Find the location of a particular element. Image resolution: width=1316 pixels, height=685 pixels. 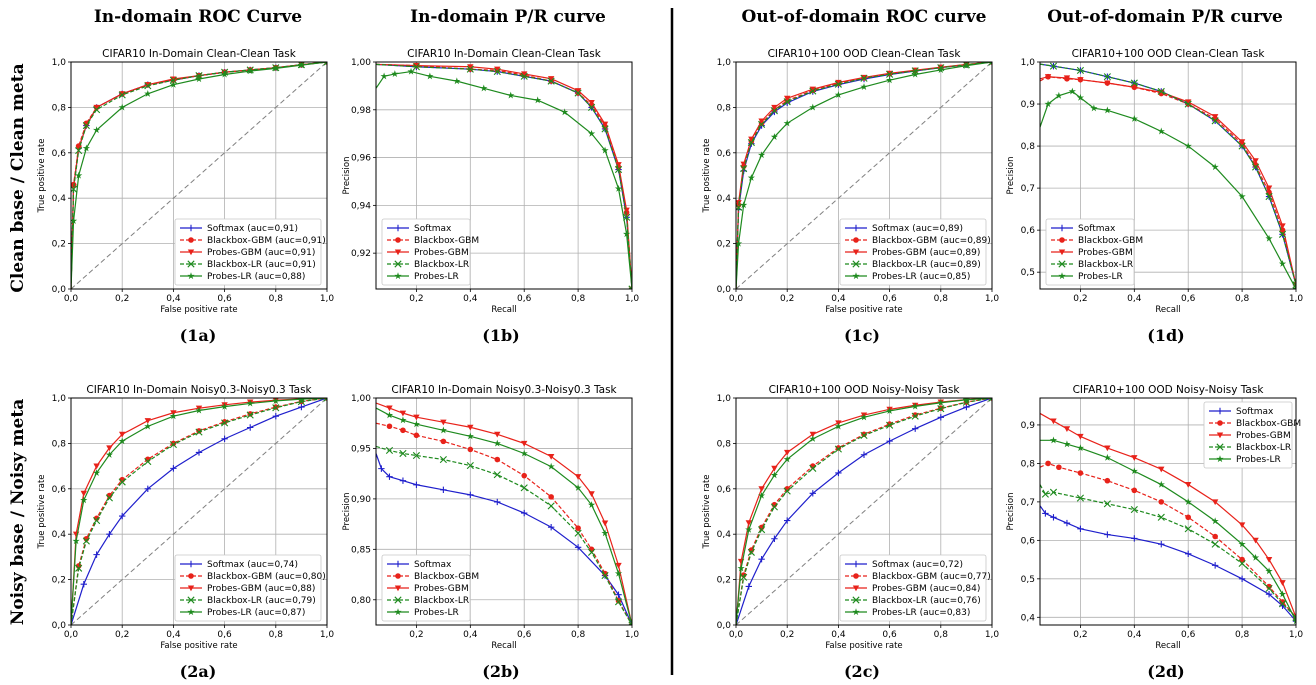

y-tick-label: 0,2 is located at coordinates (59, 581).